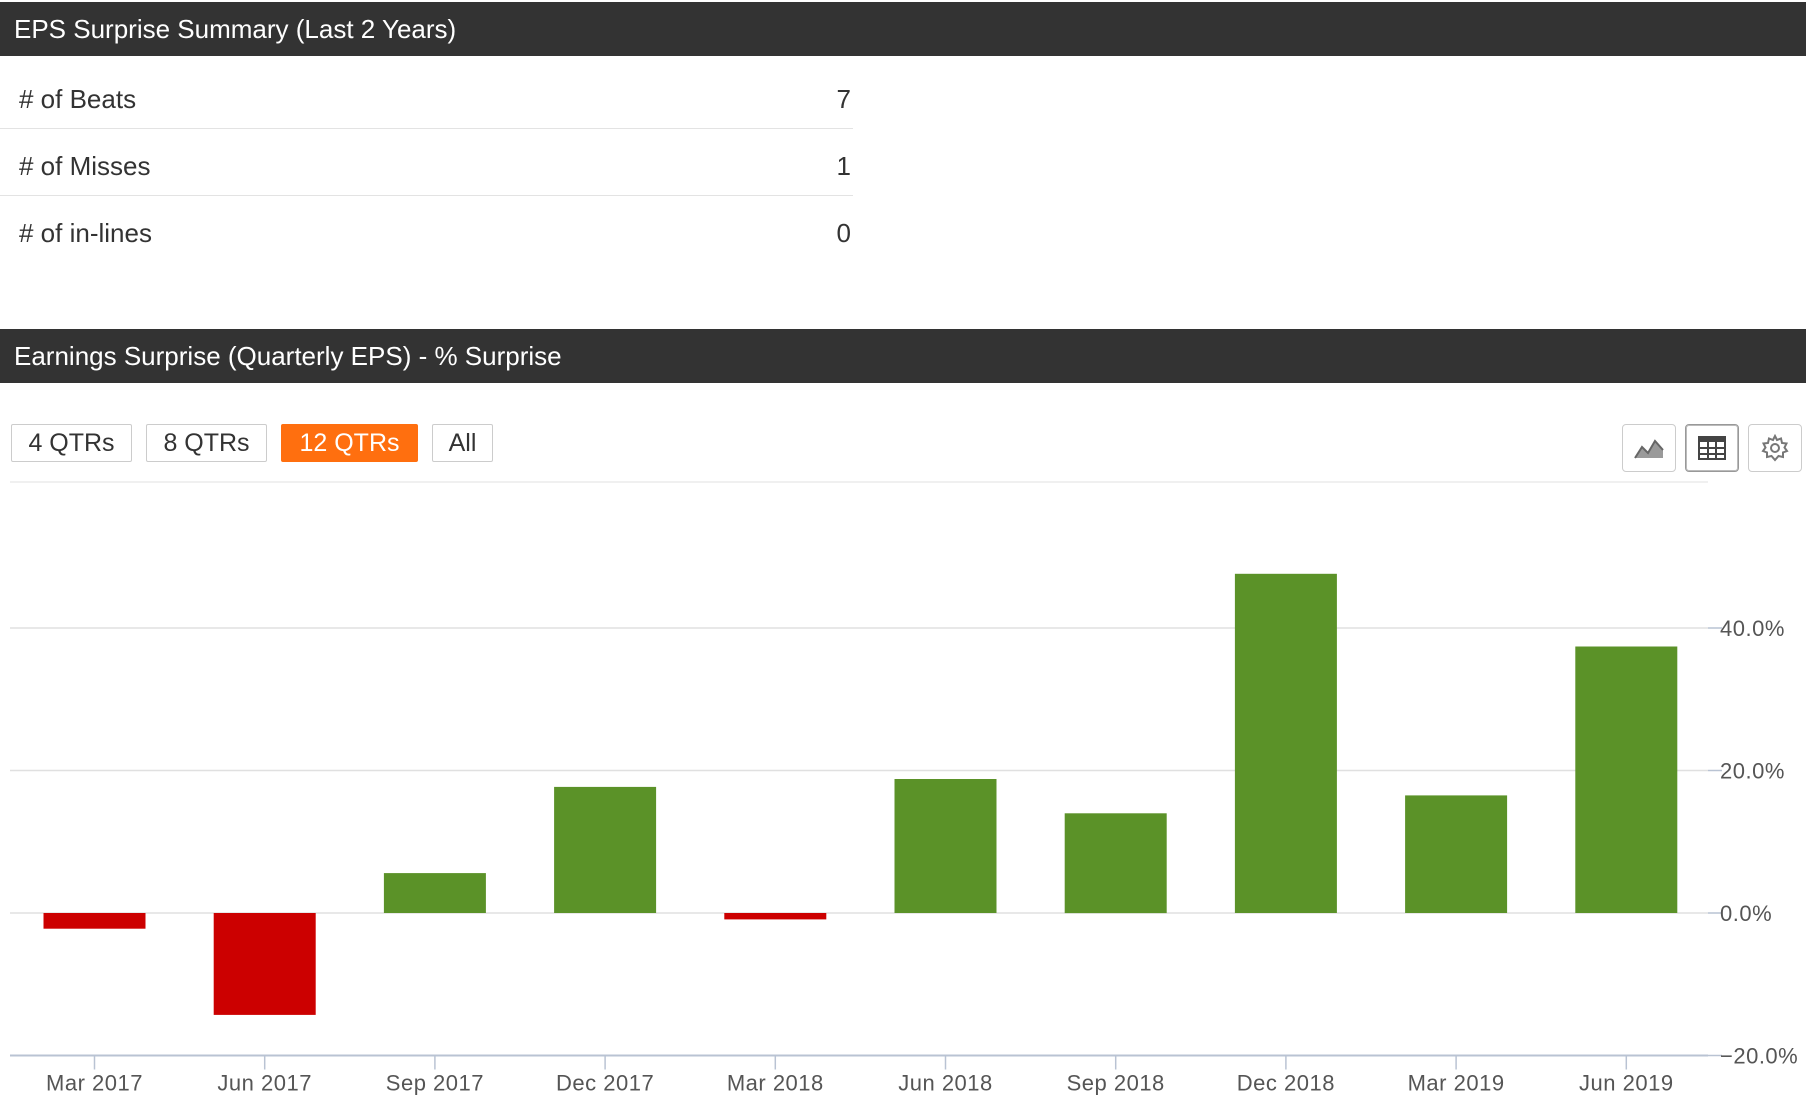 This screenshot has height=1108, width=1806. What do you see at coordinates (1116, 1083) in the screenshot?
I see `x-tick-label: Sep 2018` at bounding box center [1116, 1083].